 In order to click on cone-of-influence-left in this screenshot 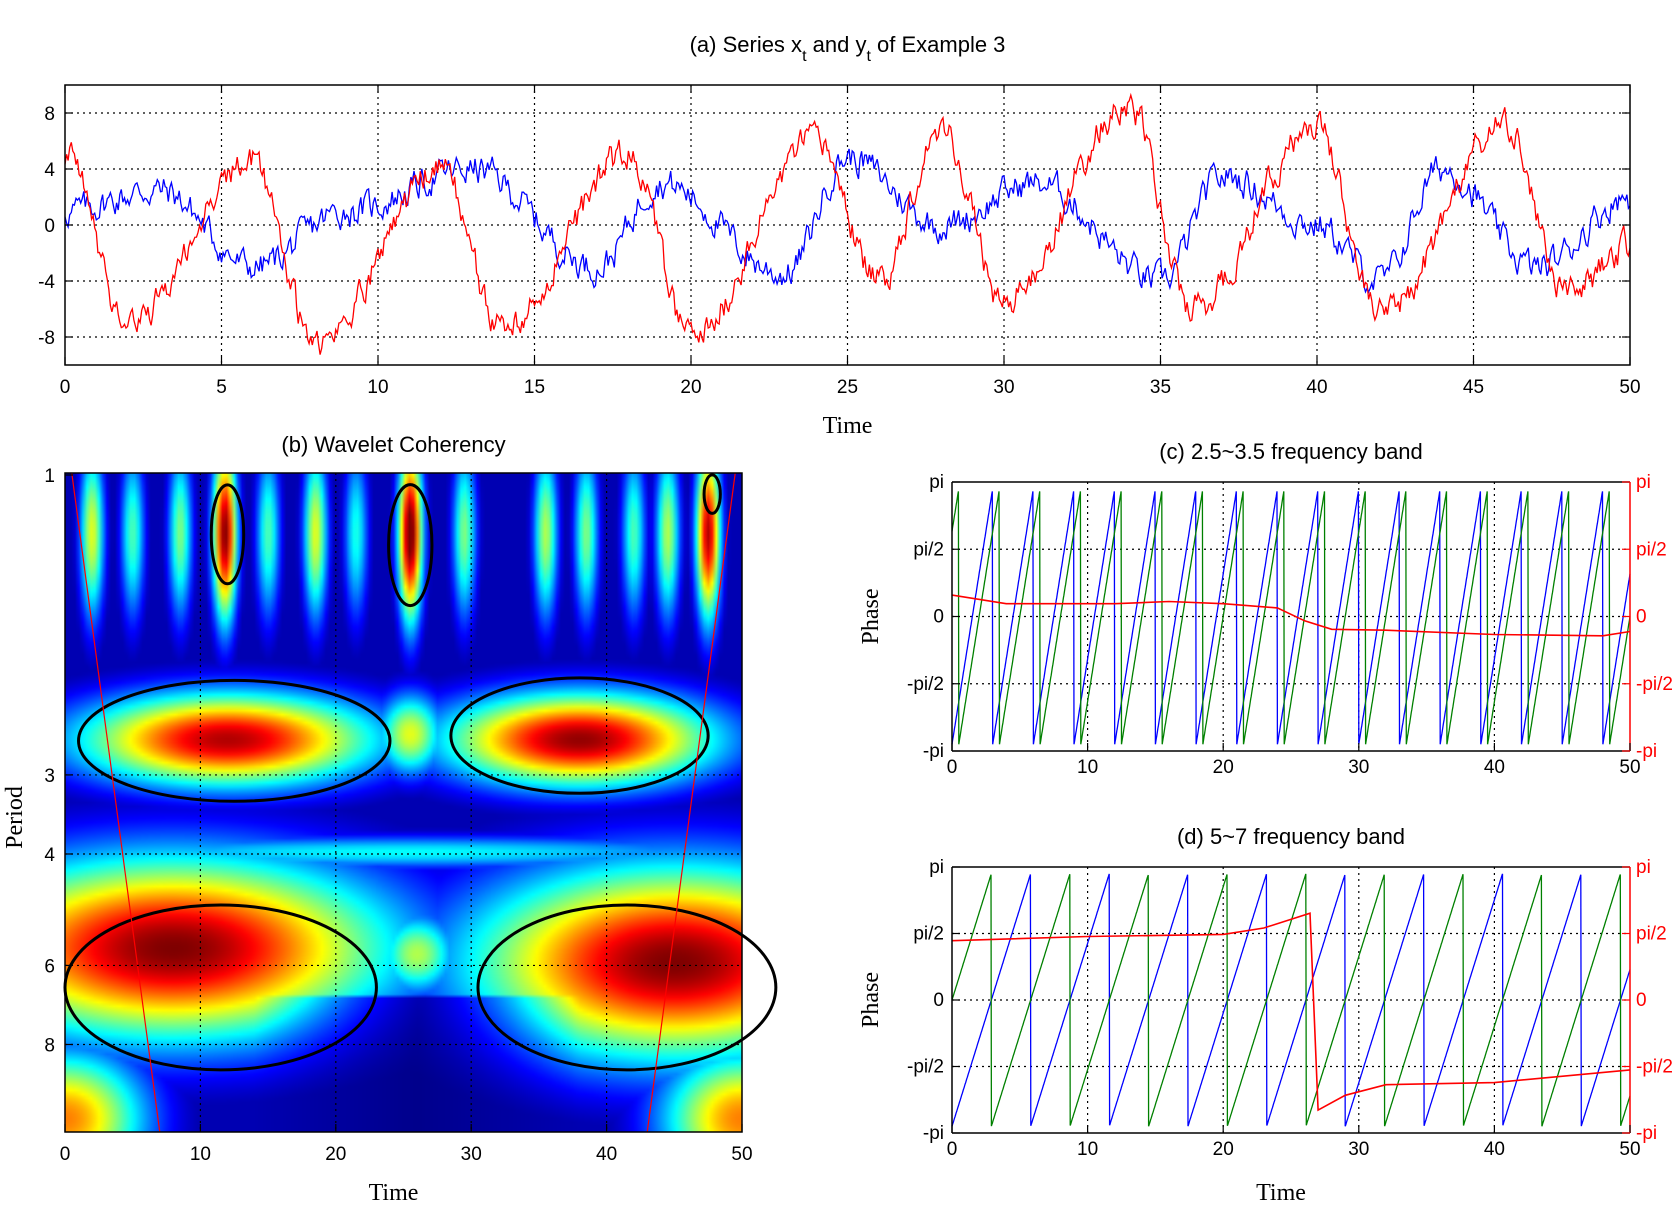, I will do `click(116, 802)`.